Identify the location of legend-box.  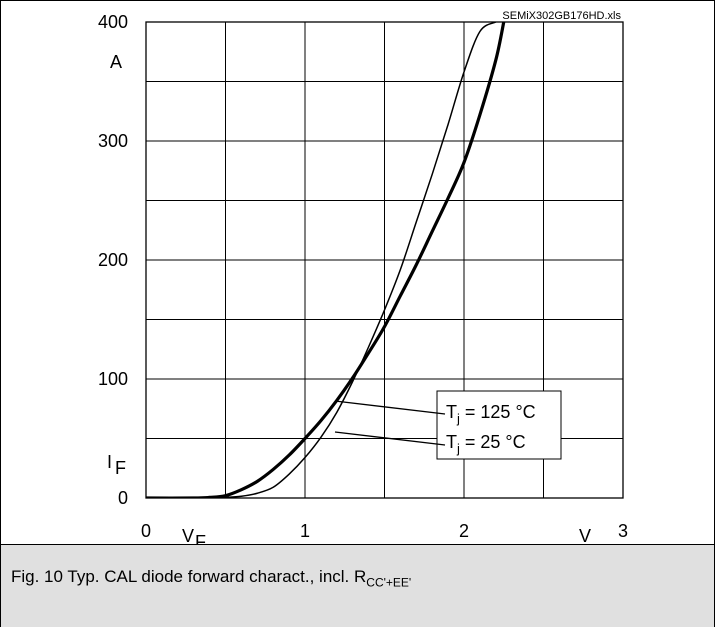
(499, 425).